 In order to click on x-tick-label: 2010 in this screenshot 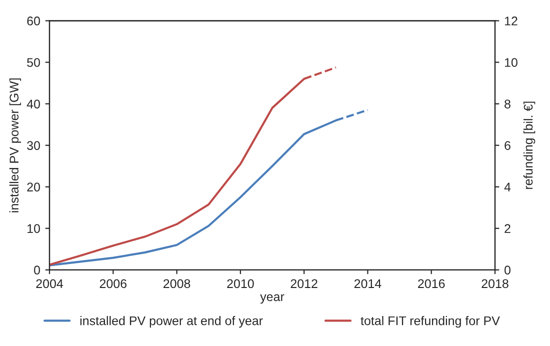, I will do `click(240, 283)`.